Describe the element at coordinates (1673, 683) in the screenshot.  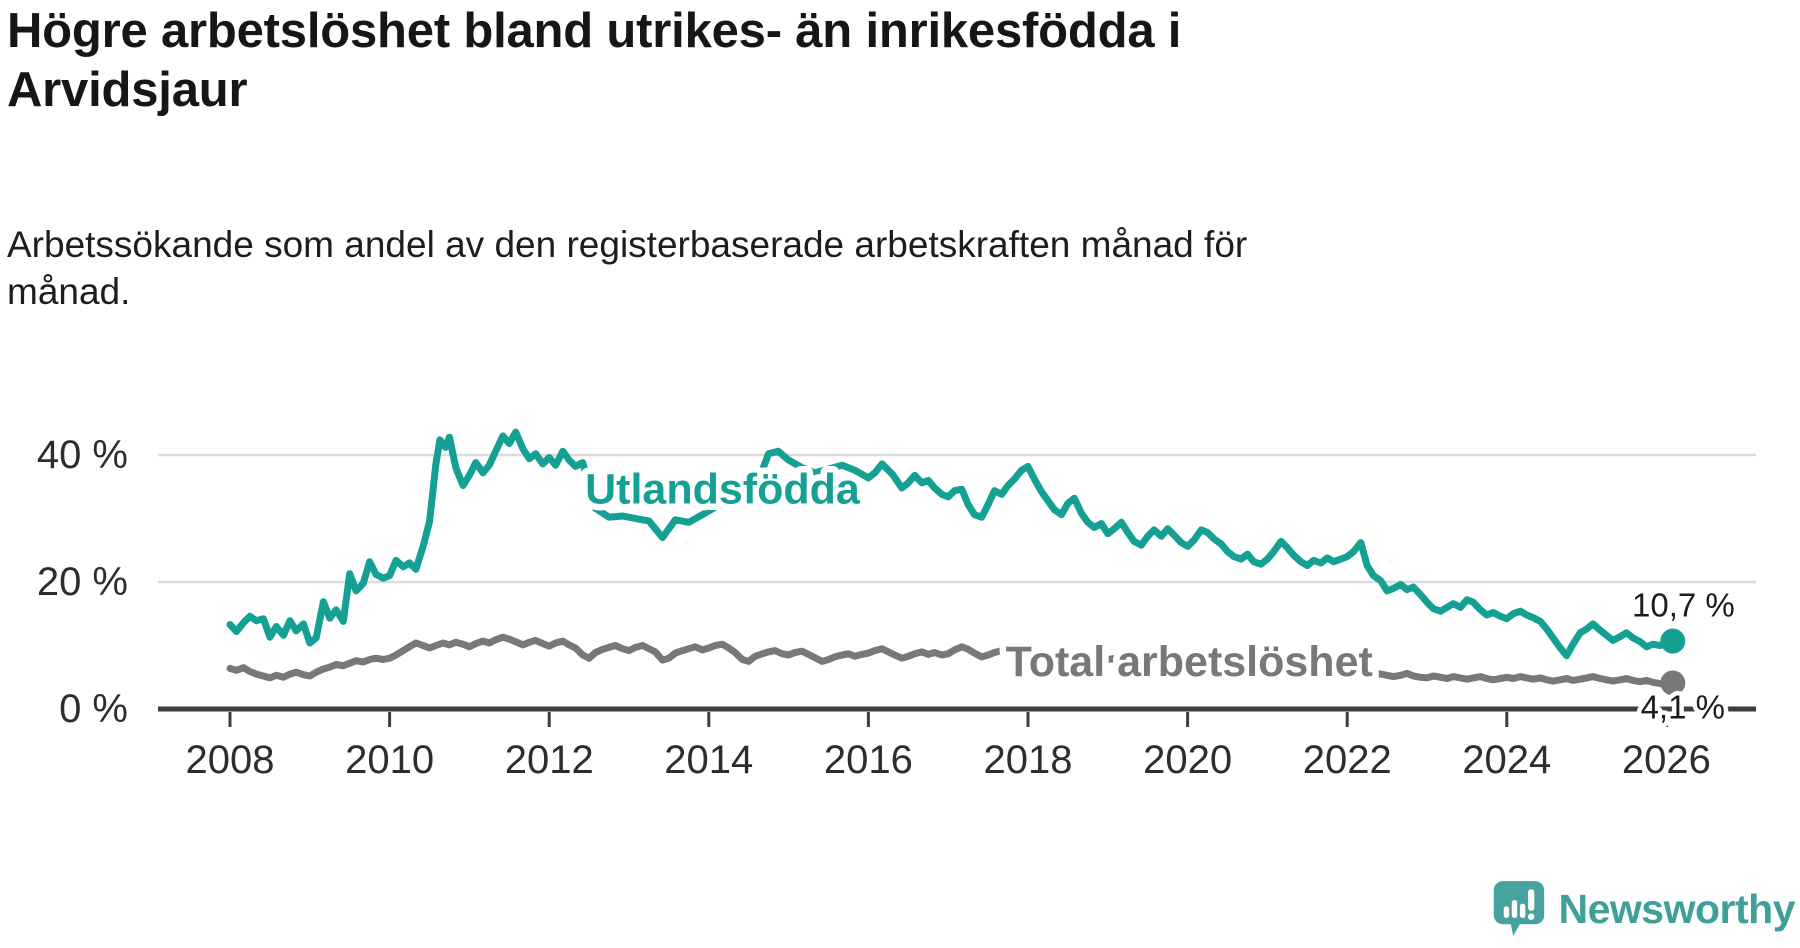
I see `series-end-dot-total` at that location.